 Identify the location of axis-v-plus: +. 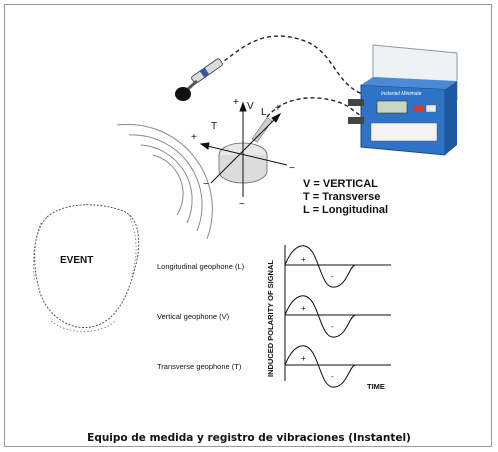
(236, 102).